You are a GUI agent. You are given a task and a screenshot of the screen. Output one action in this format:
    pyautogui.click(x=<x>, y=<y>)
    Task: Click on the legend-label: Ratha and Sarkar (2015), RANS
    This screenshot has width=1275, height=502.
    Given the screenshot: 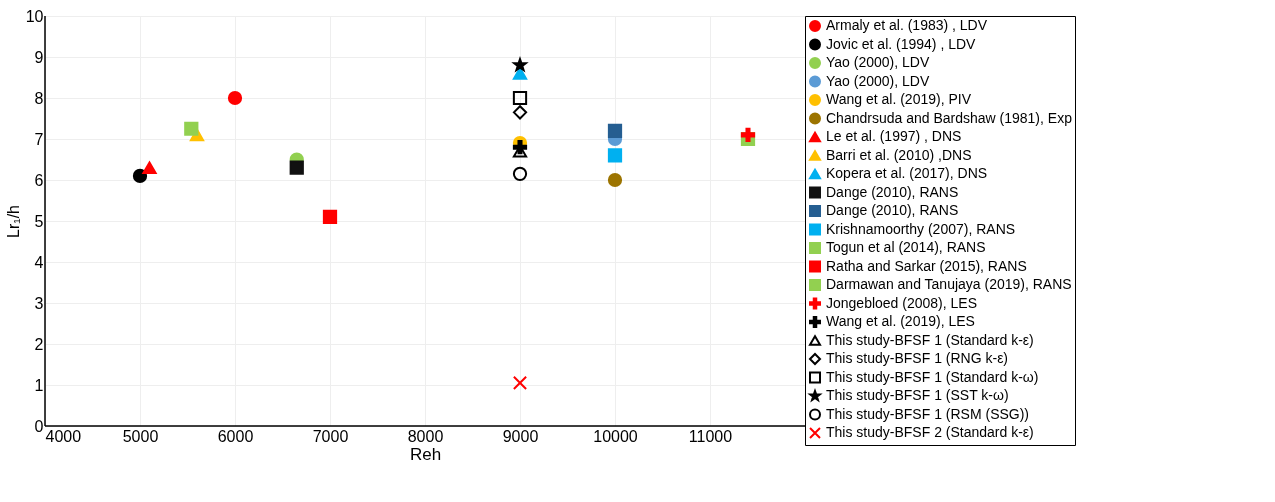 What is the action you would take?
    pyautogui.click(x=926, y=265)
    